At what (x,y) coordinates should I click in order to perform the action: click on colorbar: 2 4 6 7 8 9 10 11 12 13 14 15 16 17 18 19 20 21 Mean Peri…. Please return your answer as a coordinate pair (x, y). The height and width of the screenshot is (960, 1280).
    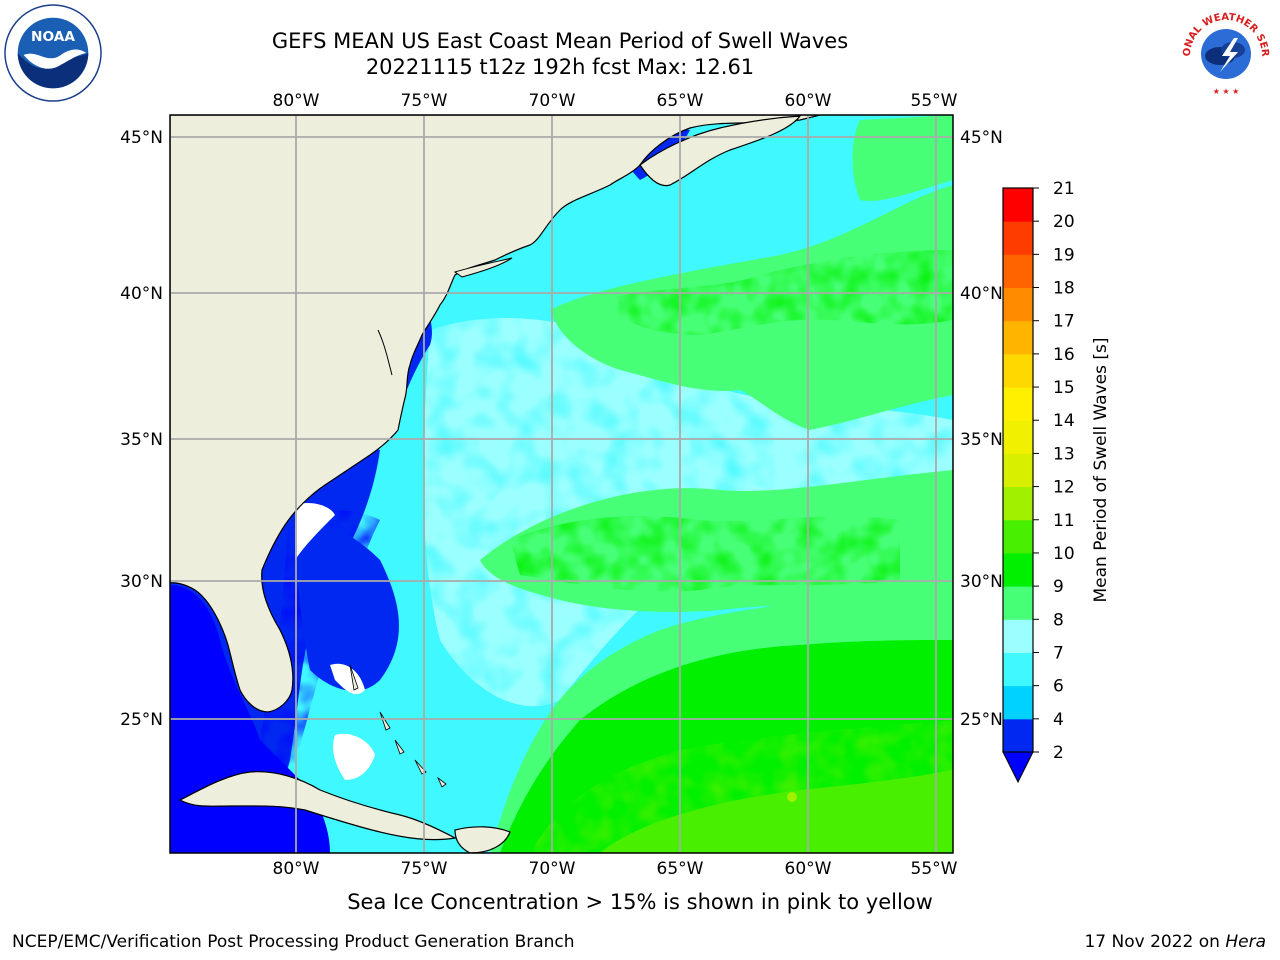
    Looking at the image, I should click on (1056, 481).